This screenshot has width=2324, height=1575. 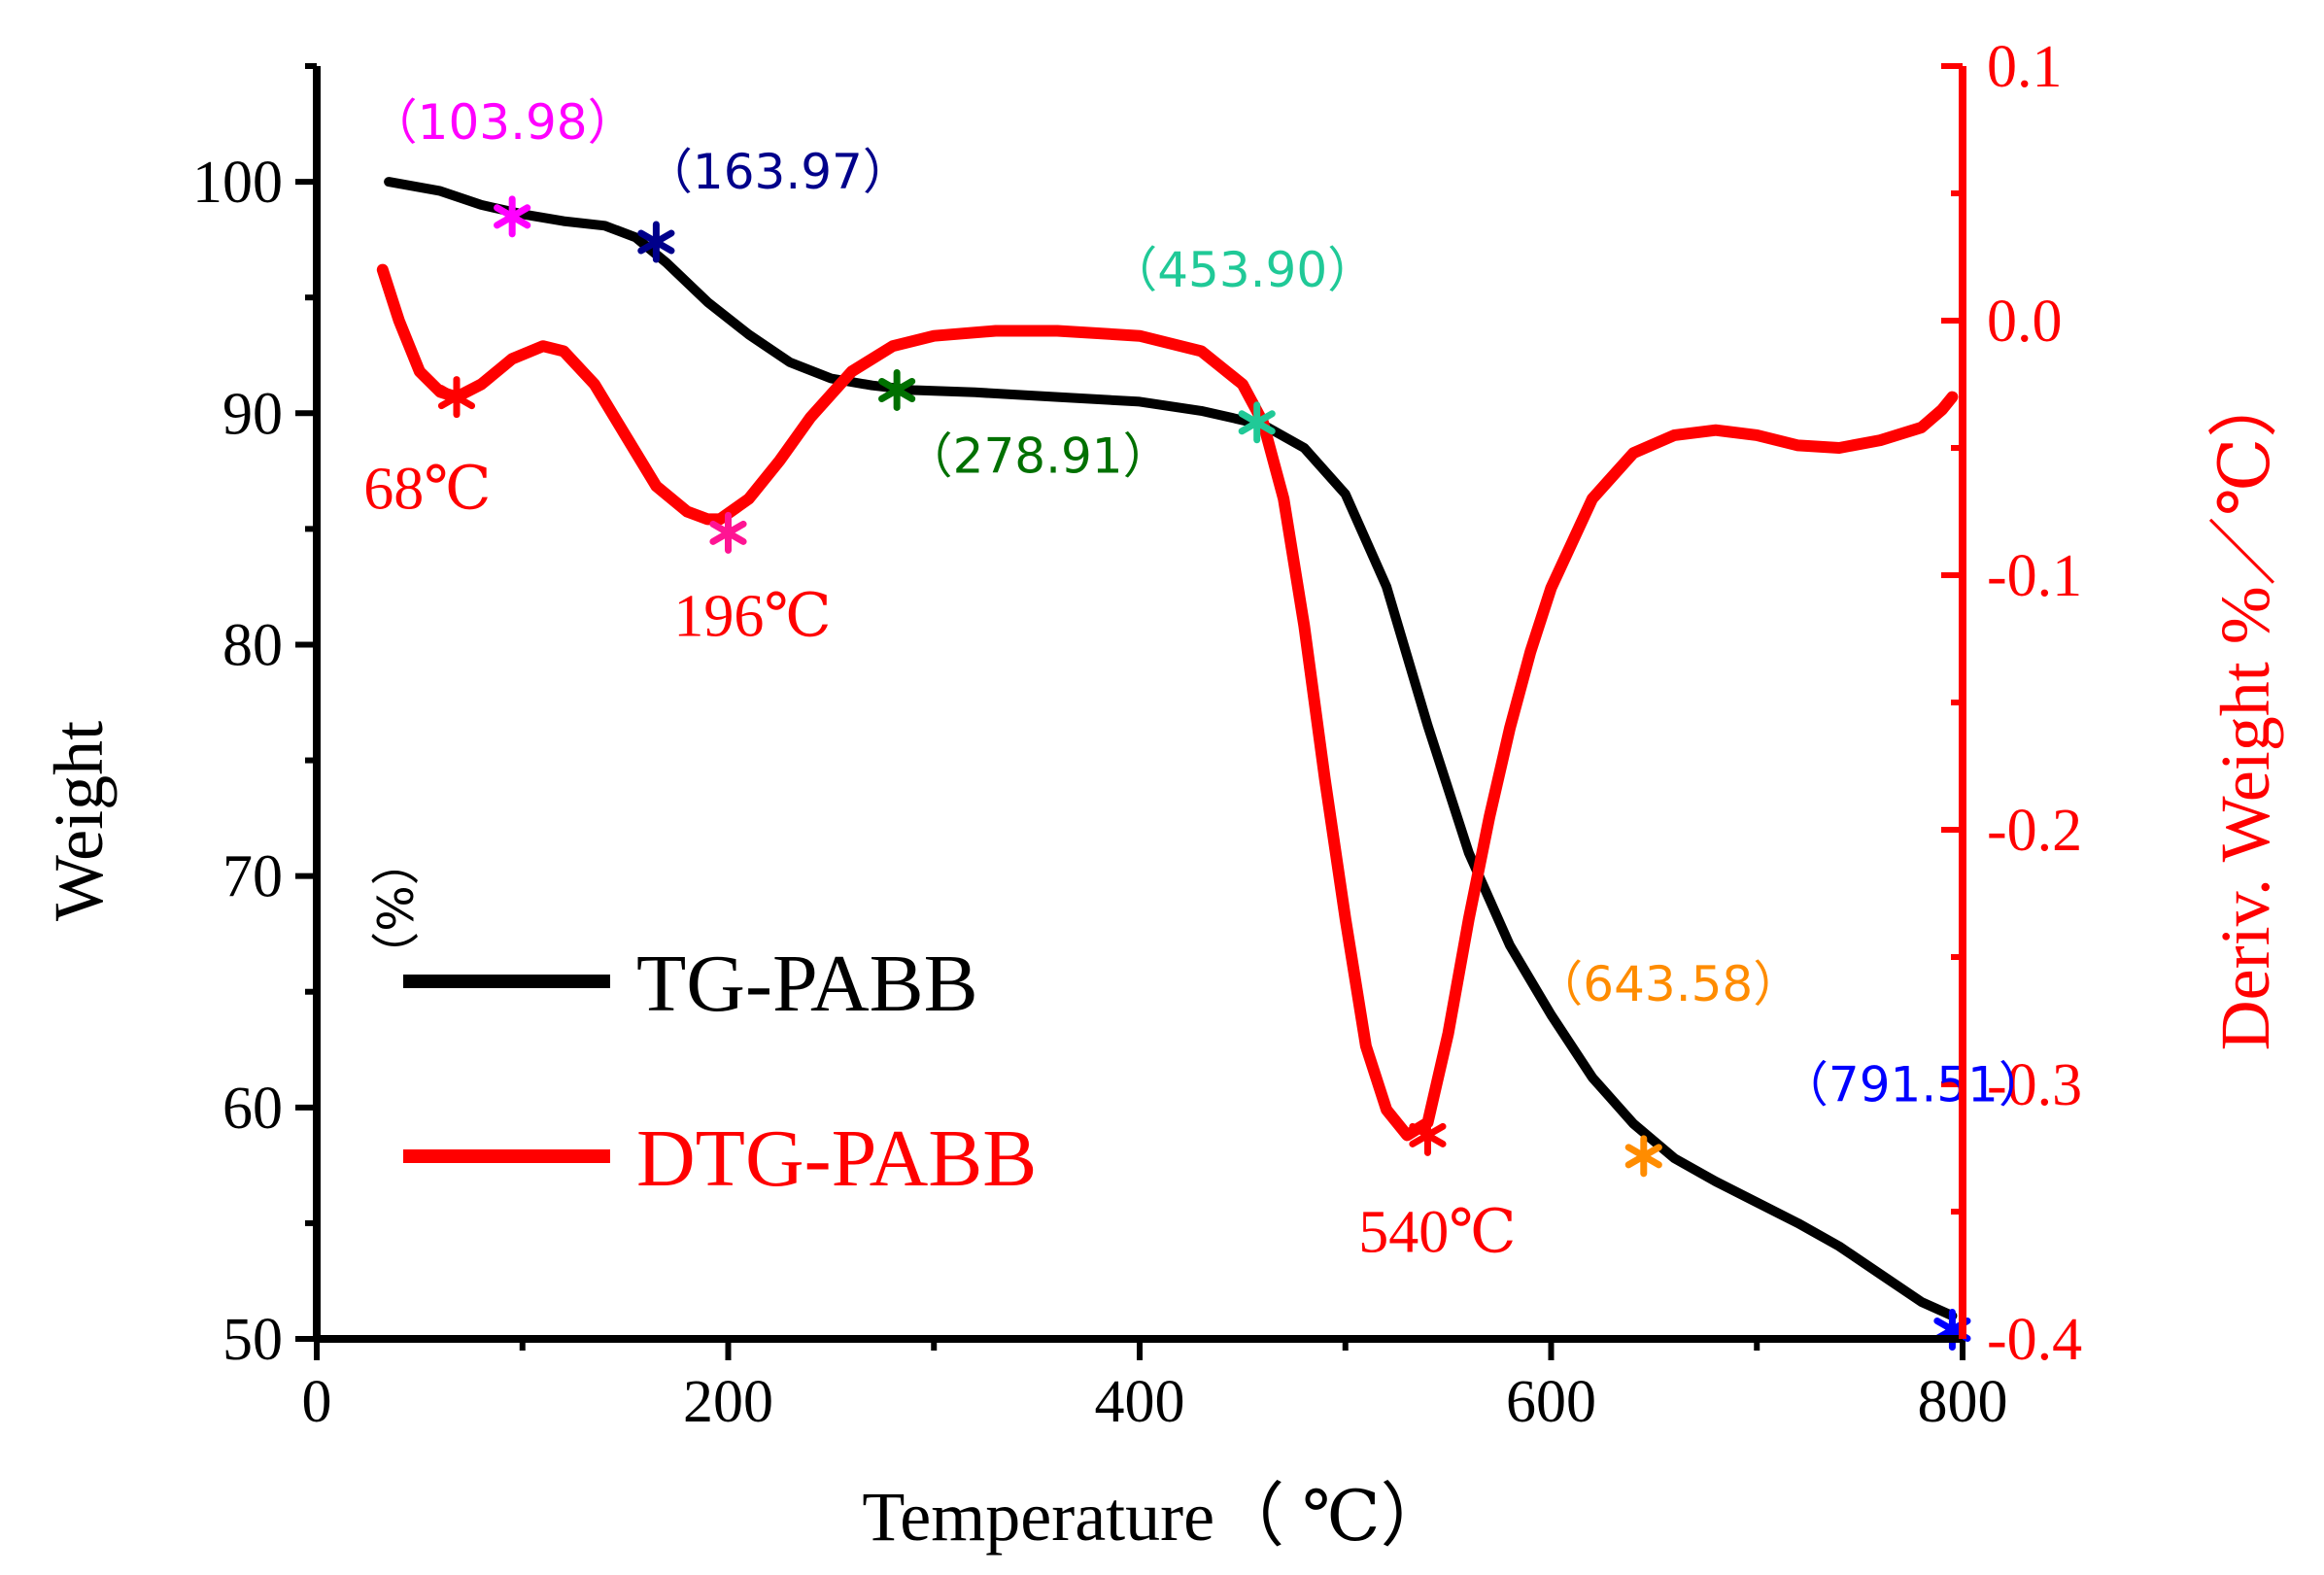 What do you see at coordinates (837, 1158) in the screenshot?
I see `legend-label-dtg: DTG-PABB` at bounding box center [837, 1158].